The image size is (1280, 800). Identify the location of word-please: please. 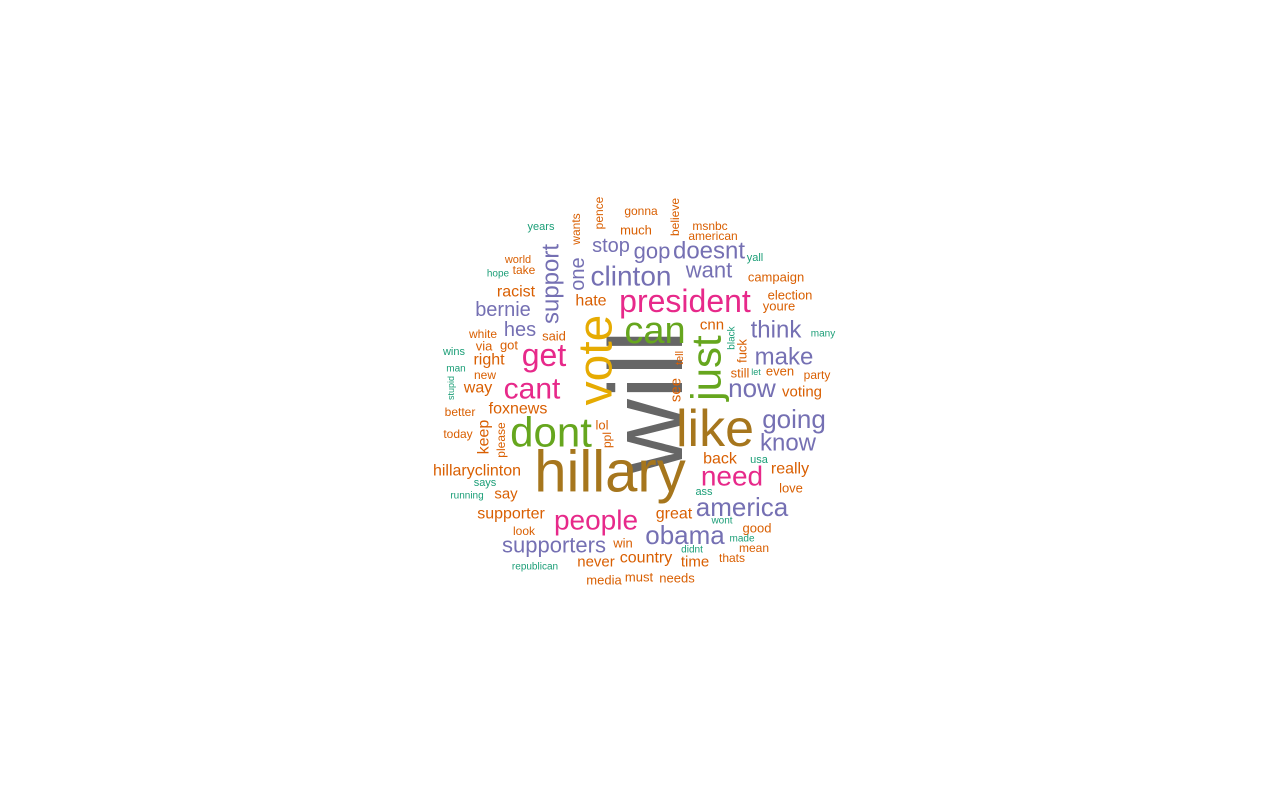
(501, 440).